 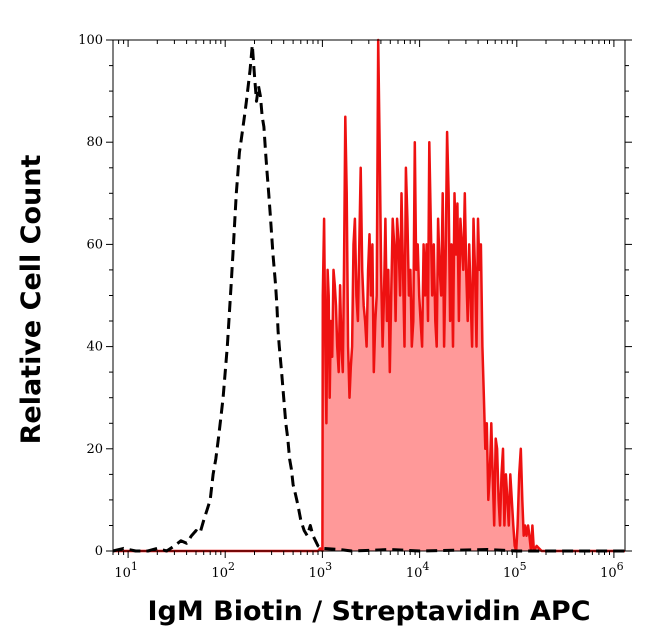 I want to click on y-tick-label: 80, so click(x=94, y=142).